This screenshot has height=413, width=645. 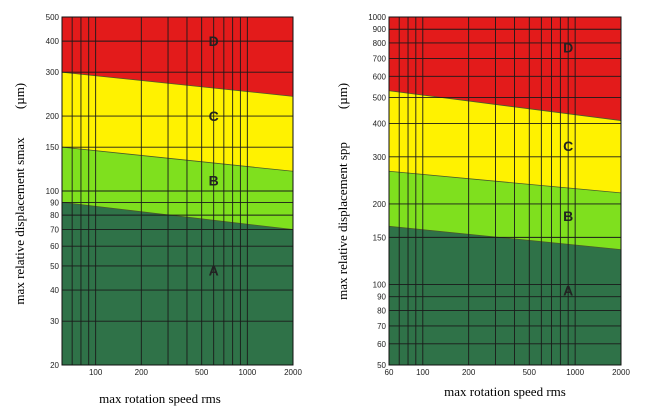 I want to click on chart-spp-y-tick-label: 200, so click(x=380, y=204).